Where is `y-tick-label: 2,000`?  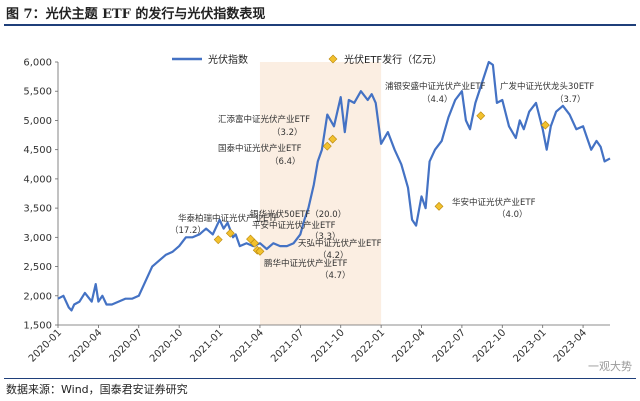
y-tick-label: 2,000 is located at coordinates (37, 296).